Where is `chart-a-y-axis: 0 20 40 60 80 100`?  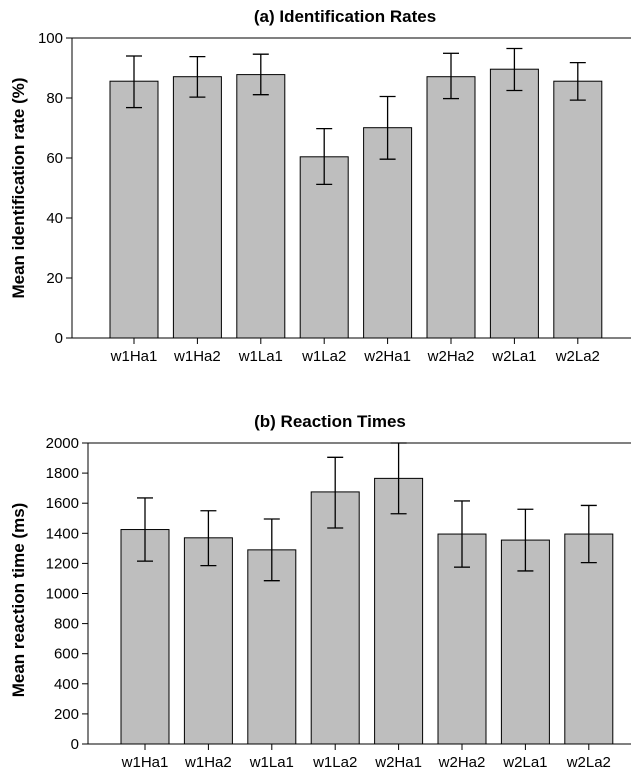 chart-a-y-axis: 0 20 40 60 80 100 is located at coordinates (55, 188).